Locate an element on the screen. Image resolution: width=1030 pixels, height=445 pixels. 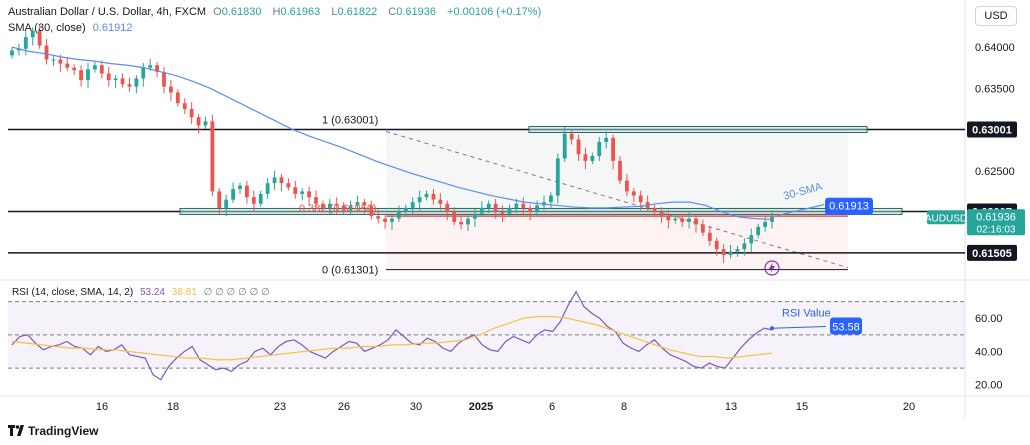
time-tick-label: 15 is located at coordinates (802, 407).